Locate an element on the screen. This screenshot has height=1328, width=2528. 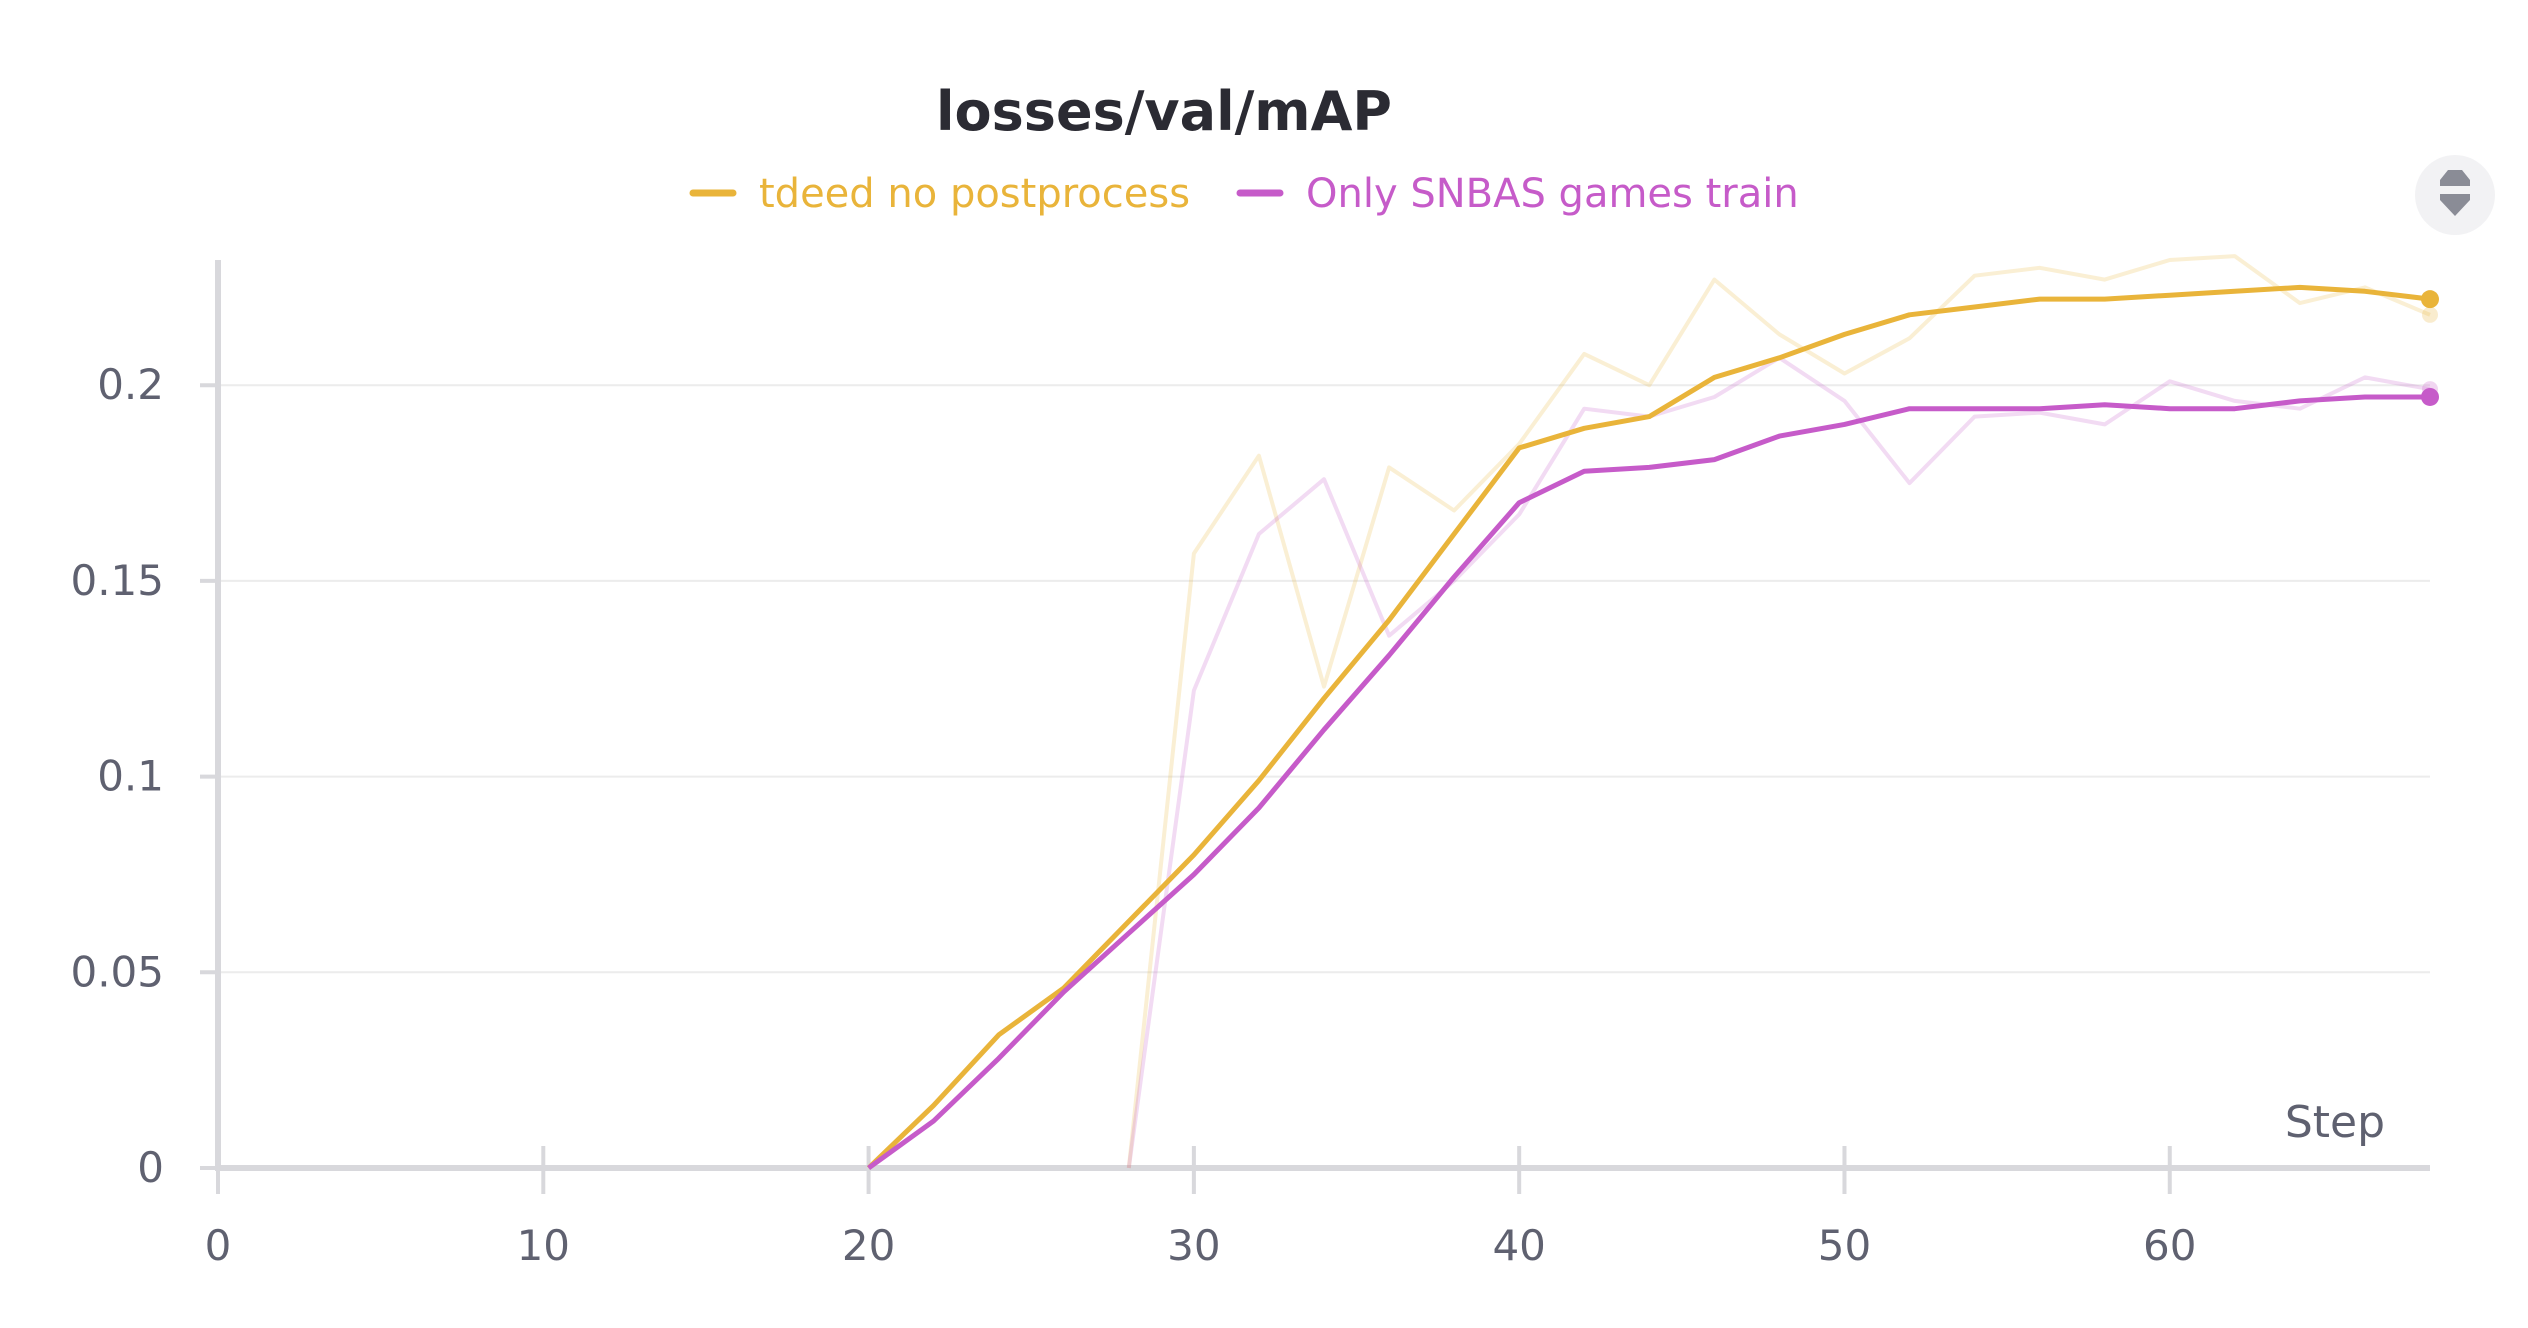
legend-label-0: tdeed no postprocess is located at coordinates (974, 194).